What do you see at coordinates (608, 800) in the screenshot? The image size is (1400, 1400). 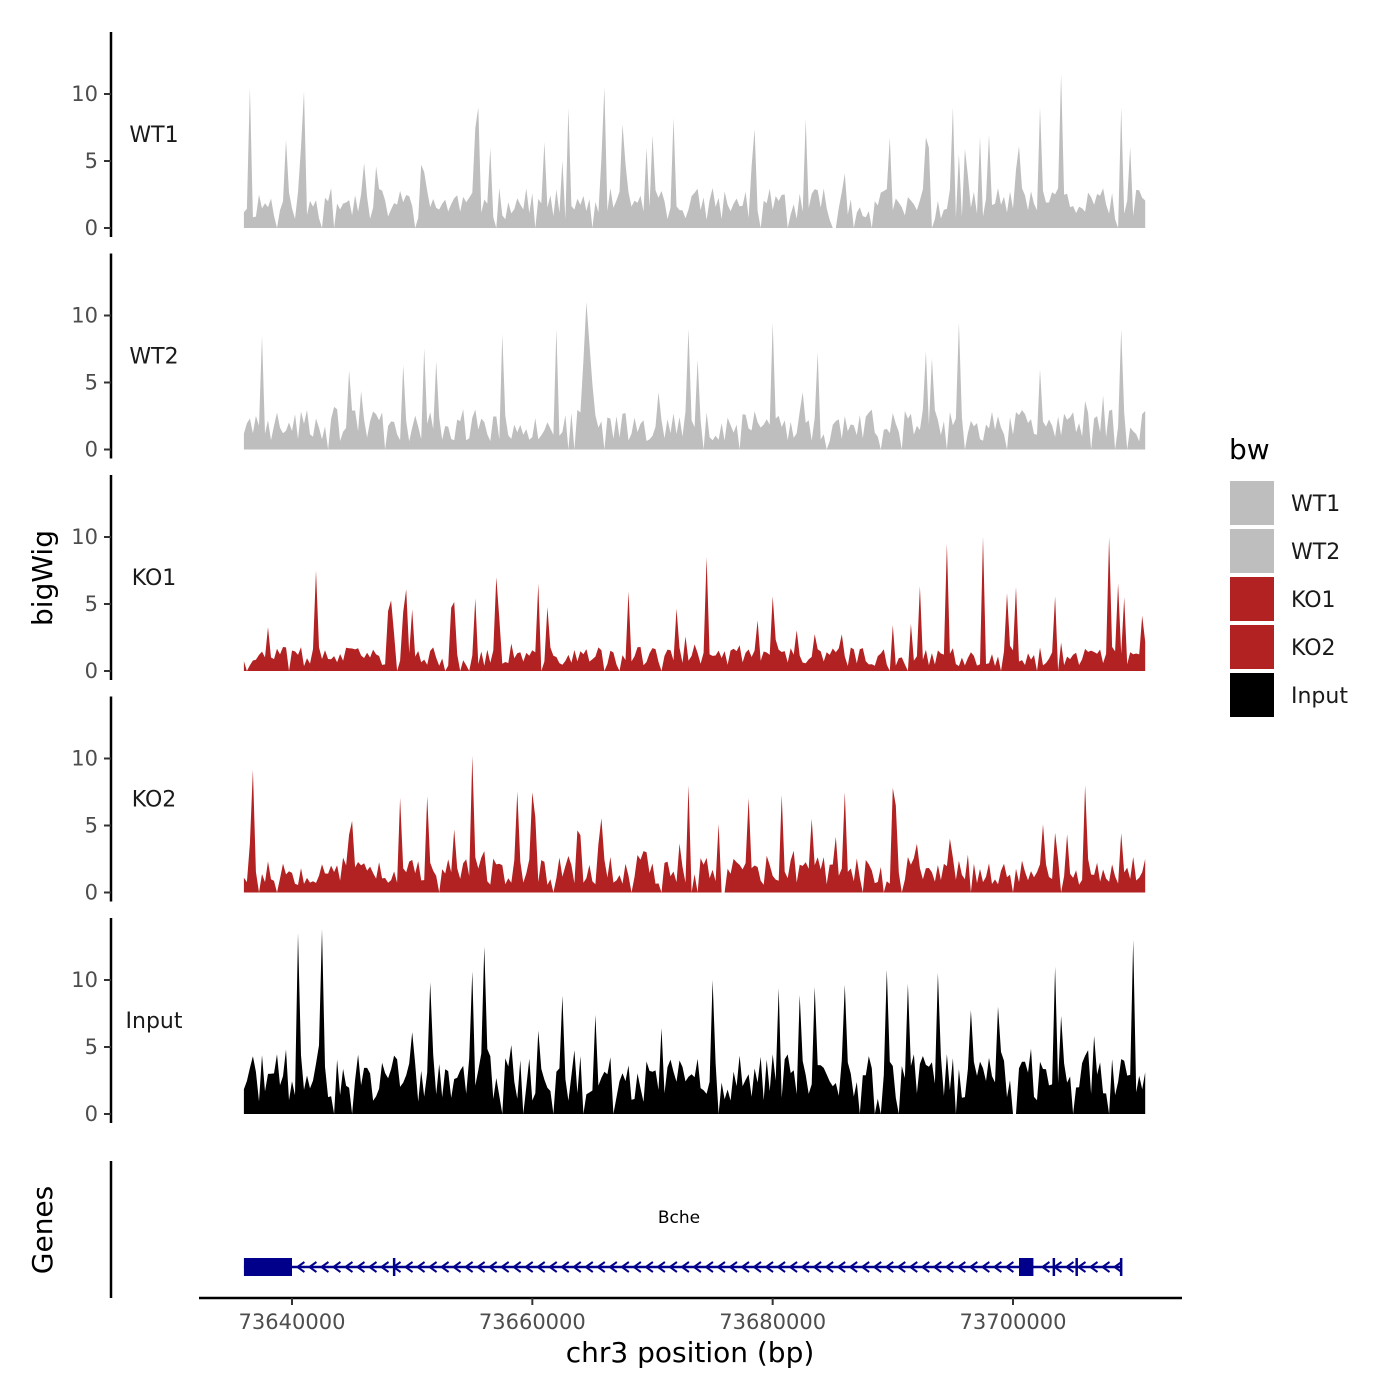 I see `track-ko2: 0 5 10 KO2` at bounding box center [608, 800].